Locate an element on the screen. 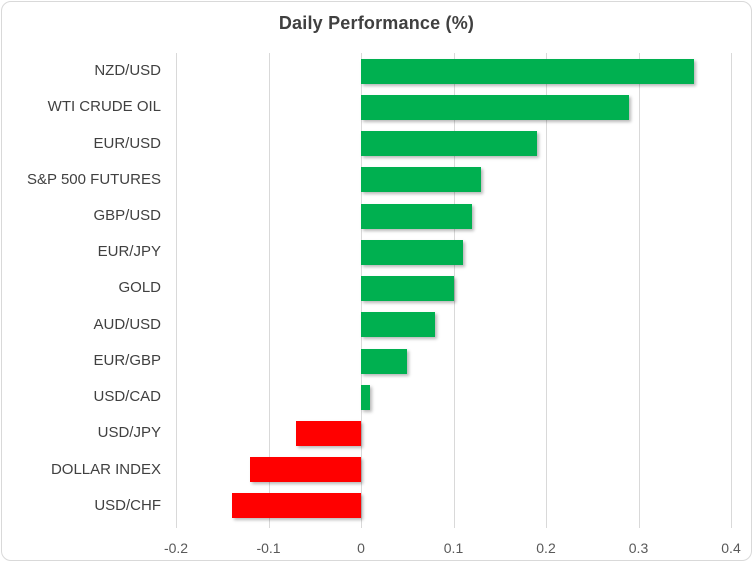 The height and width of the screenshot is (569, 754). bar-wti-crude-oil is located at coordinates (495, 107).